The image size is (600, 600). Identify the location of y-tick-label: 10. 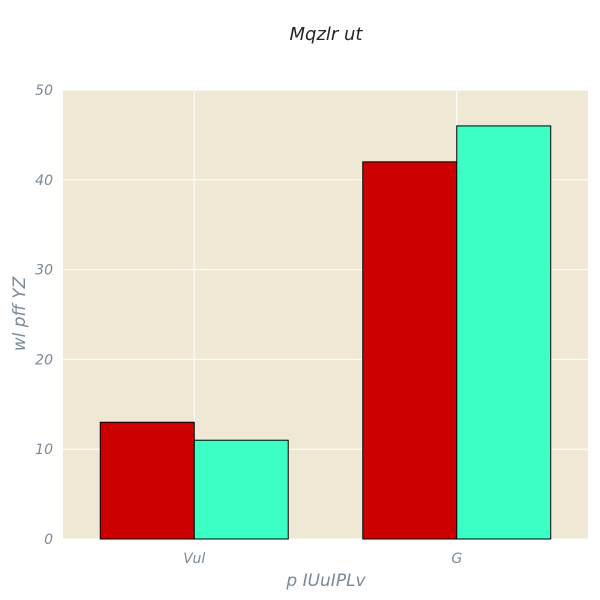
(44, 450).